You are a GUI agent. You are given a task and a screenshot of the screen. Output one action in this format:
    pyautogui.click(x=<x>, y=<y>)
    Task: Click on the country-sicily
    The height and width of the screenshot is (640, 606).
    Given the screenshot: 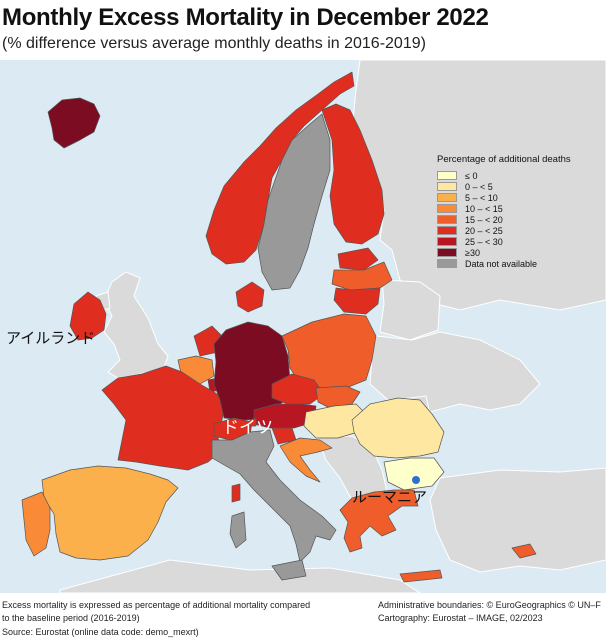 What is the action you would take?
    pyautogui.click(x=289, y=570)
    